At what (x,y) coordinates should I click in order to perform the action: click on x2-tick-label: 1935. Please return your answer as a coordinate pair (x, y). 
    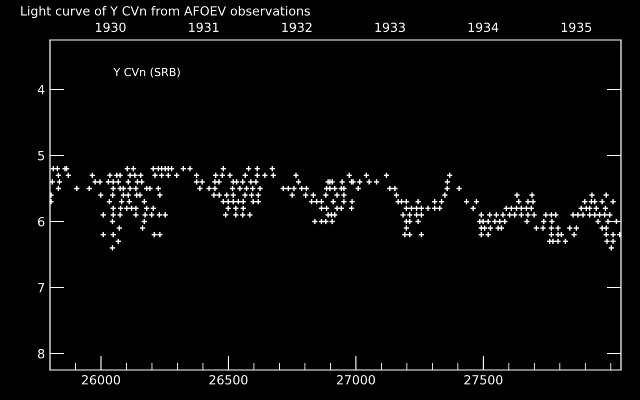
    Looking at the image, I should click on (577, 27).